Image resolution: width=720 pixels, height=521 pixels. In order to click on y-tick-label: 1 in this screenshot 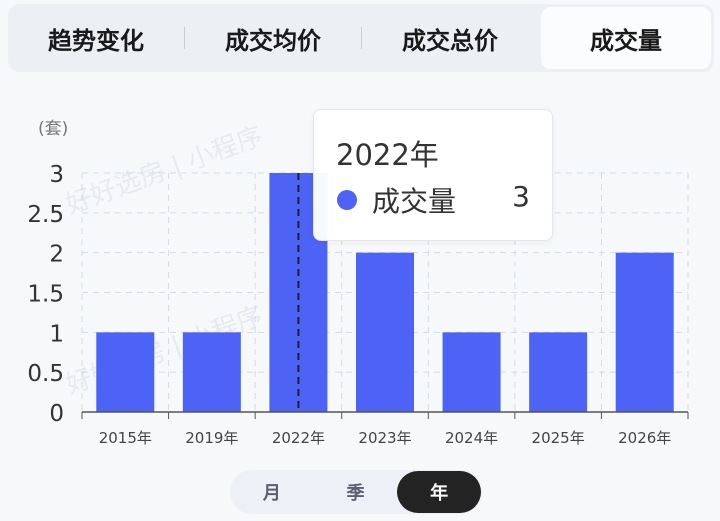, I will do `click(56, 334)`.